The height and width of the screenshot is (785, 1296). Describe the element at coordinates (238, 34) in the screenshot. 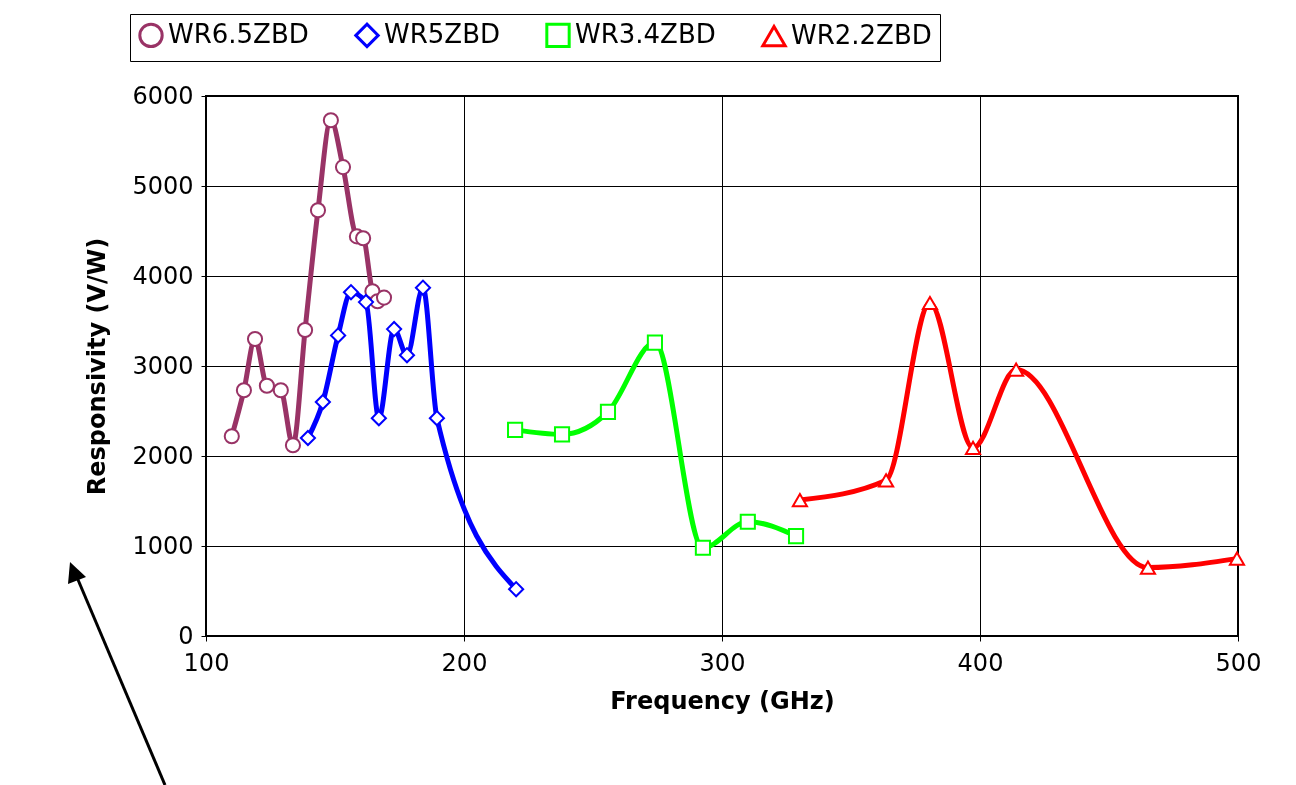

I see `legend-label: WR6.5ZBD` at that location.